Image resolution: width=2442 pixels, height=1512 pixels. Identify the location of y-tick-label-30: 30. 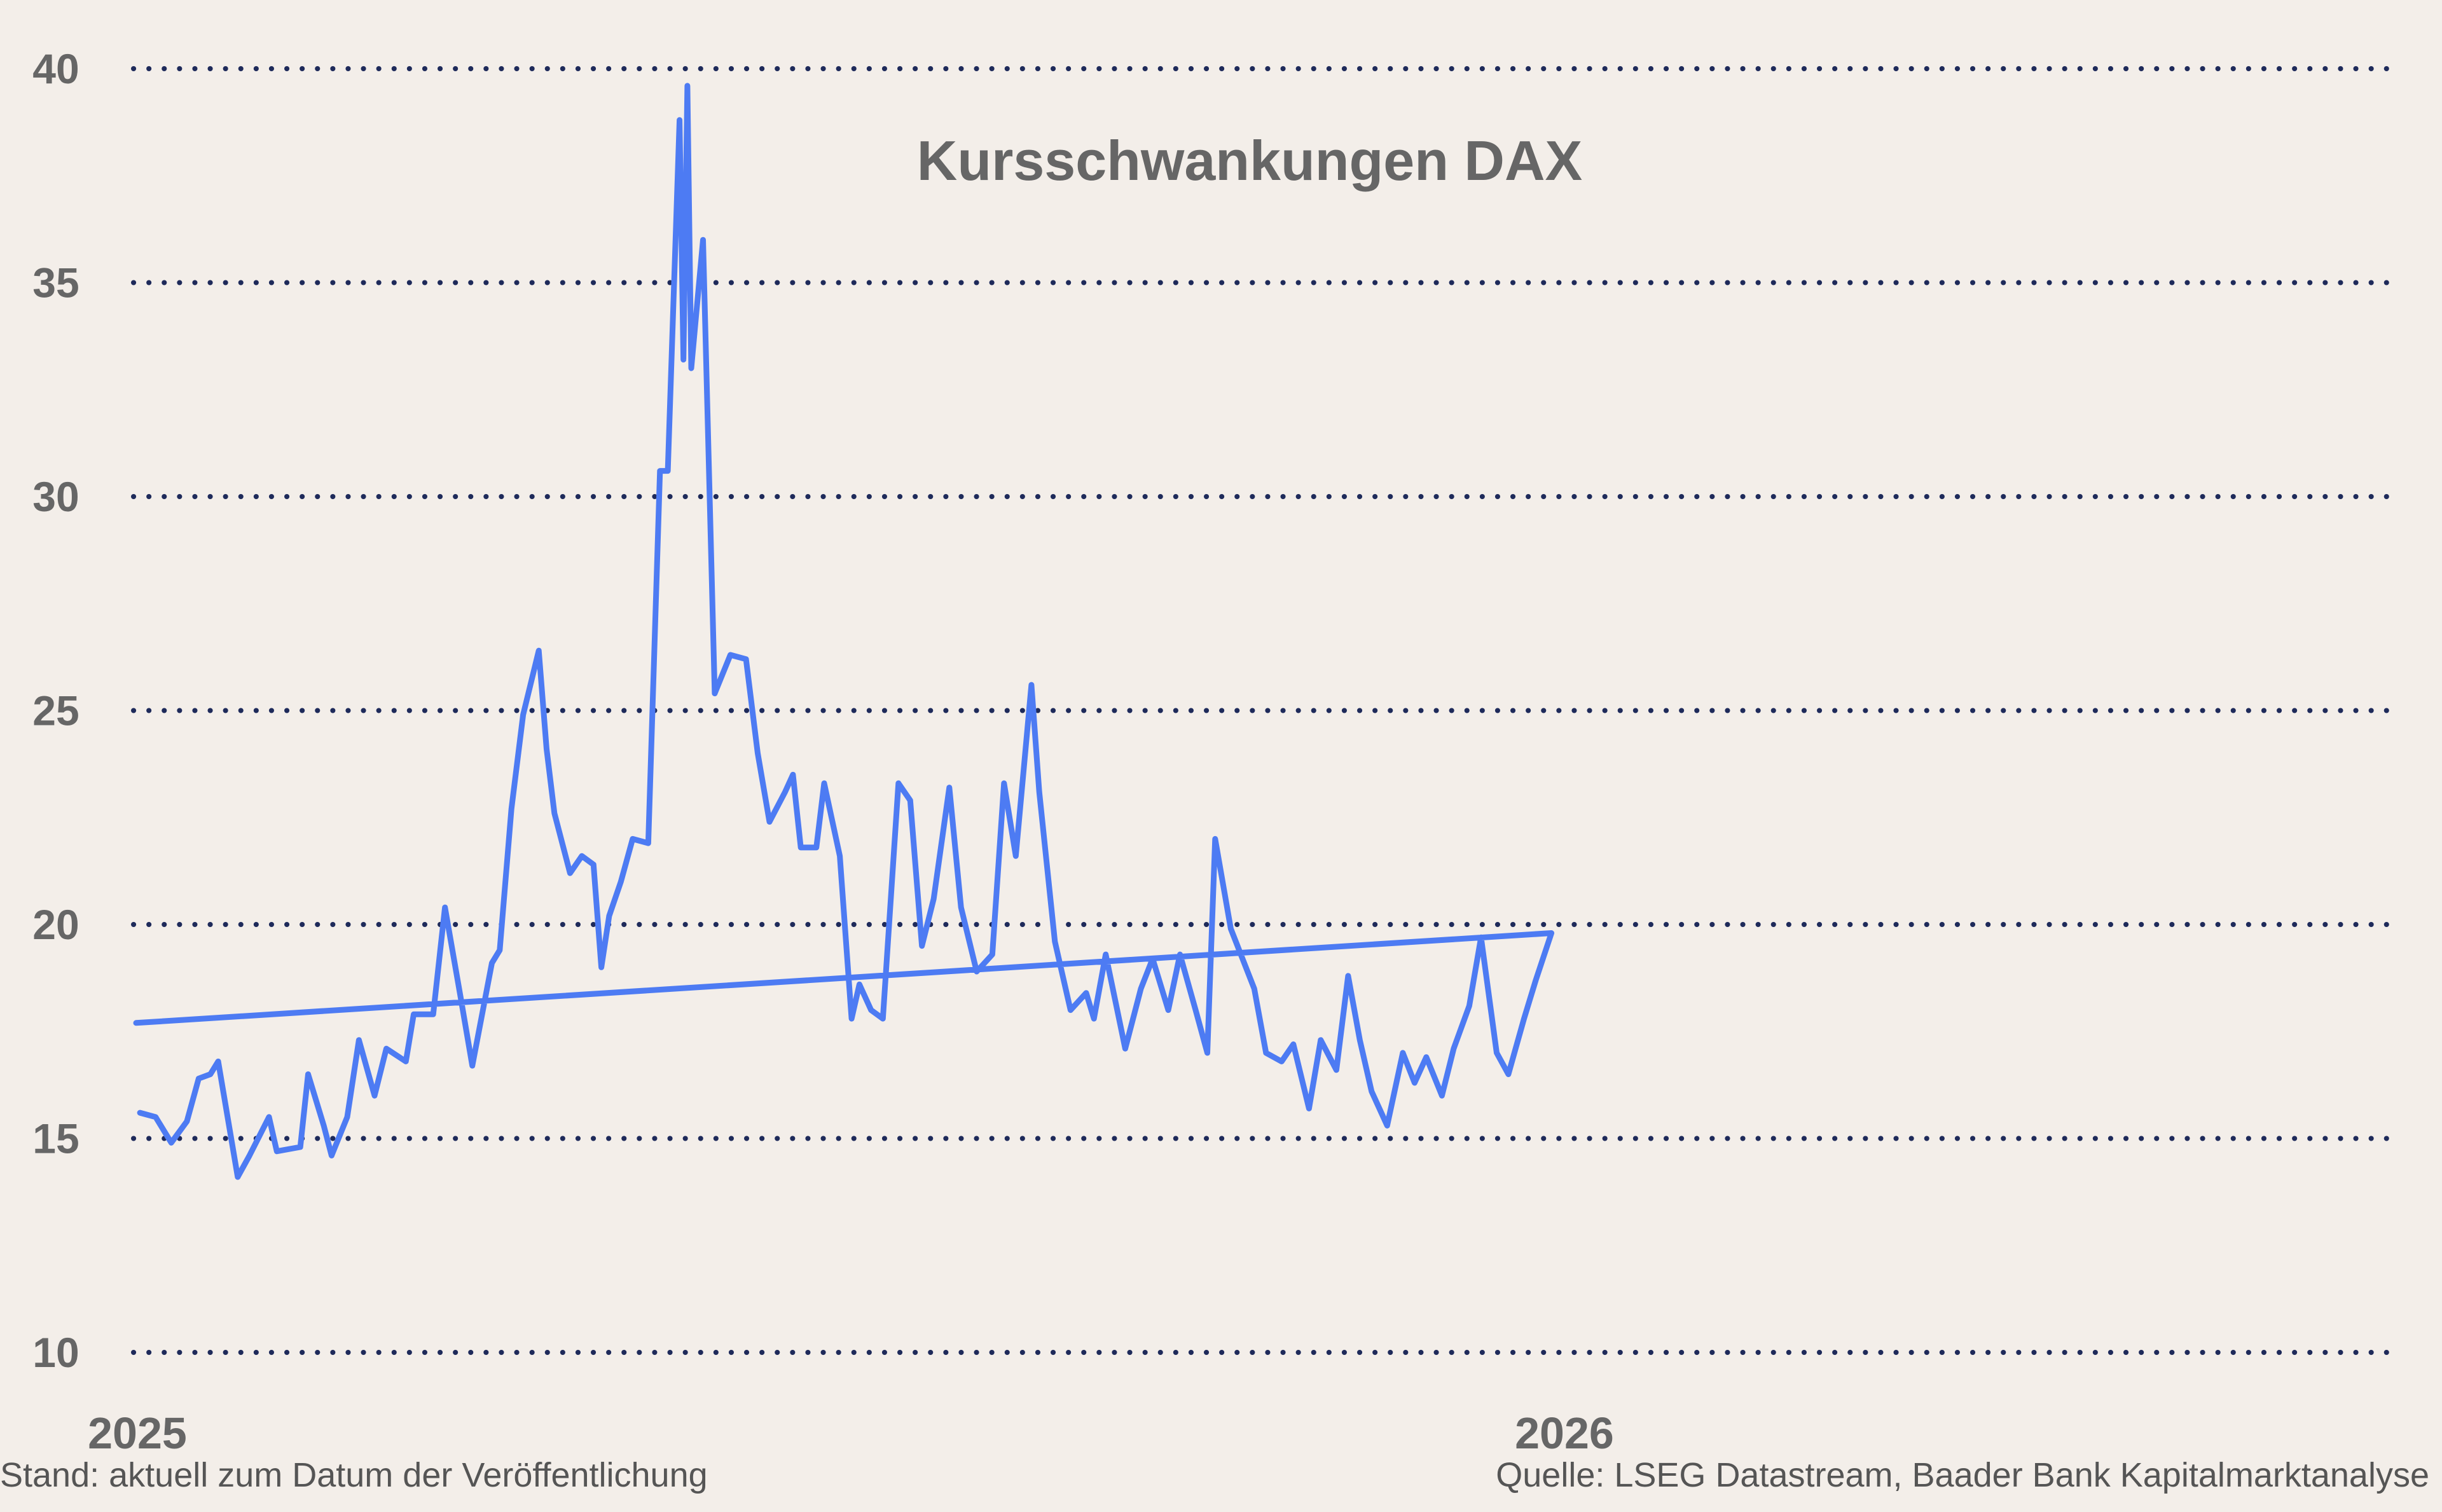
(55, 496).